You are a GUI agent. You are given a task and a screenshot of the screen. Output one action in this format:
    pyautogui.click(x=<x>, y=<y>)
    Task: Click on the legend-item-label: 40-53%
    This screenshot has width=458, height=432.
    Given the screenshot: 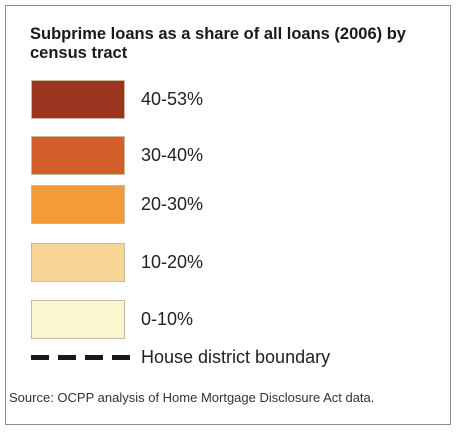 What is the action you would take?
    pyautogui.click(x=172, y=99)
    